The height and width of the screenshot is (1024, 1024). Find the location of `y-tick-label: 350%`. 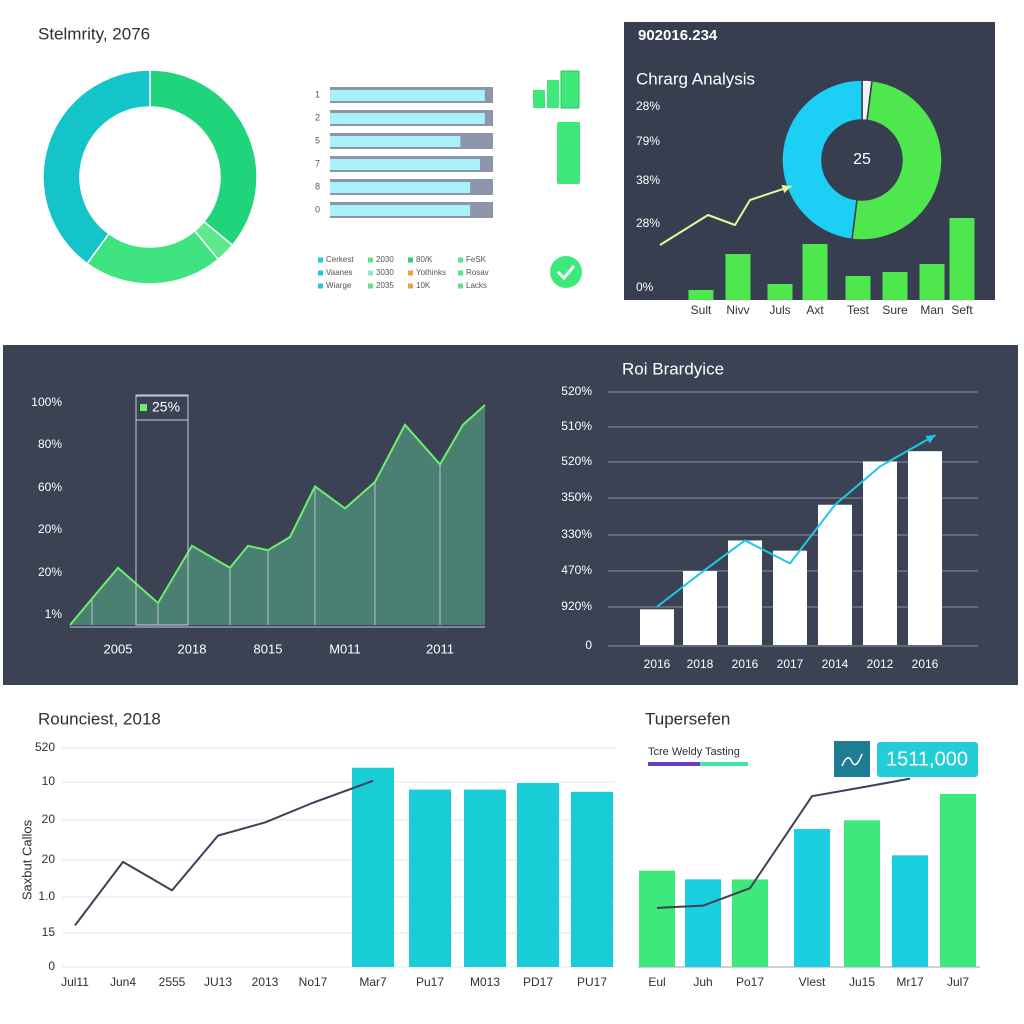

y-tick-label: 350% is located at coordinates (576, 497).